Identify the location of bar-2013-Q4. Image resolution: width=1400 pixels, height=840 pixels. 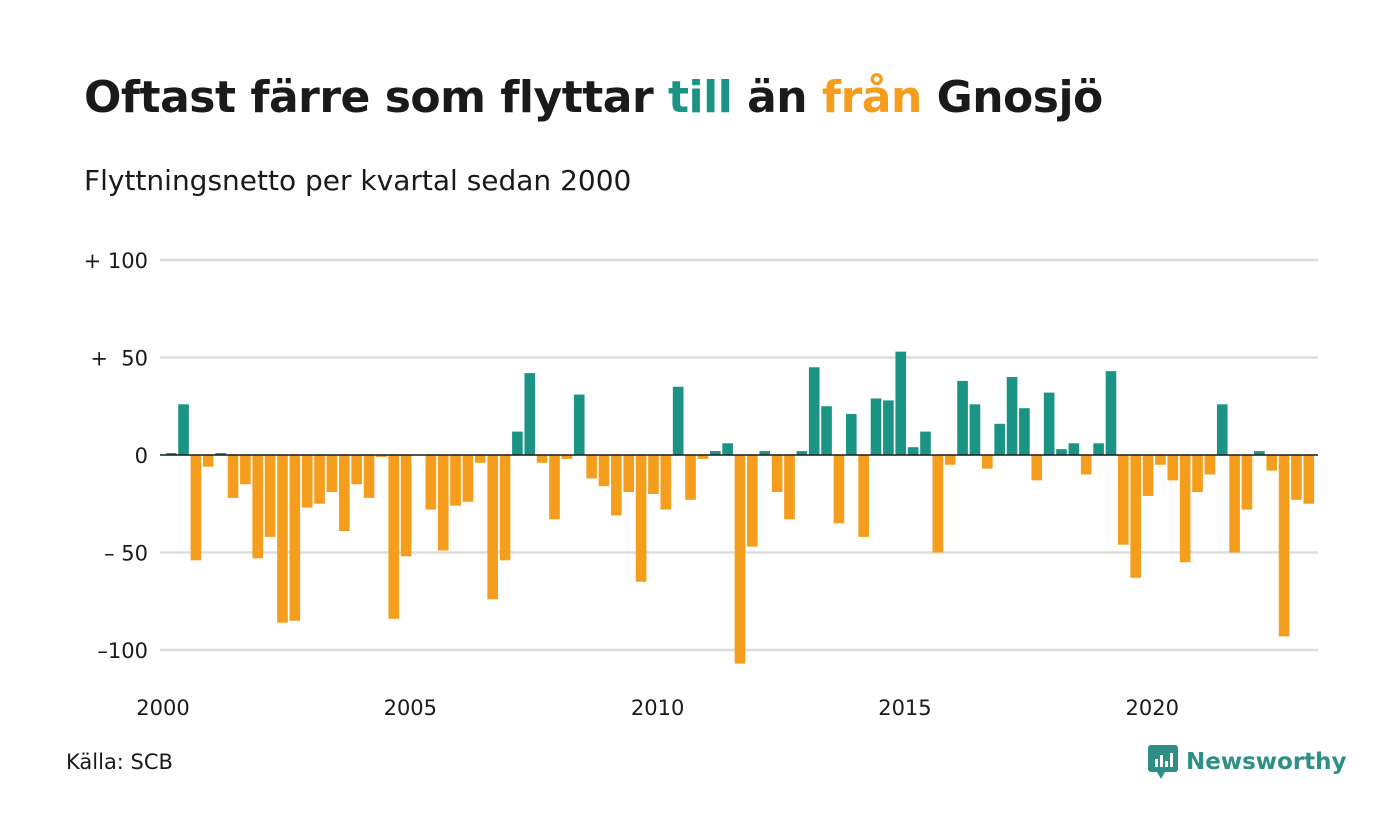
(851, 434).